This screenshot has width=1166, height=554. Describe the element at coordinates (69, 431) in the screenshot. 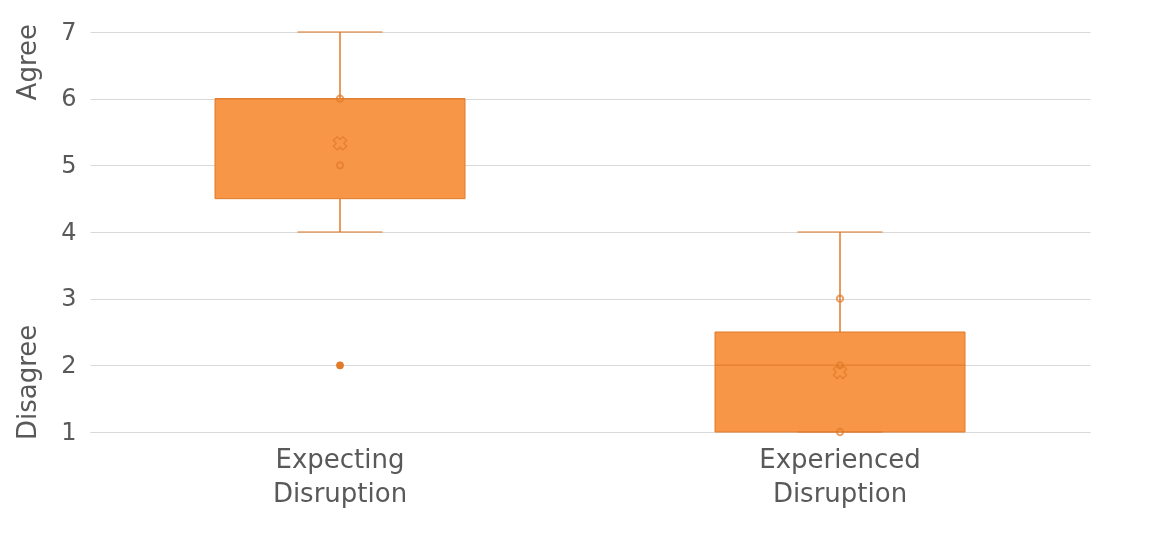

I see `y-tick-label: 1` at that location.